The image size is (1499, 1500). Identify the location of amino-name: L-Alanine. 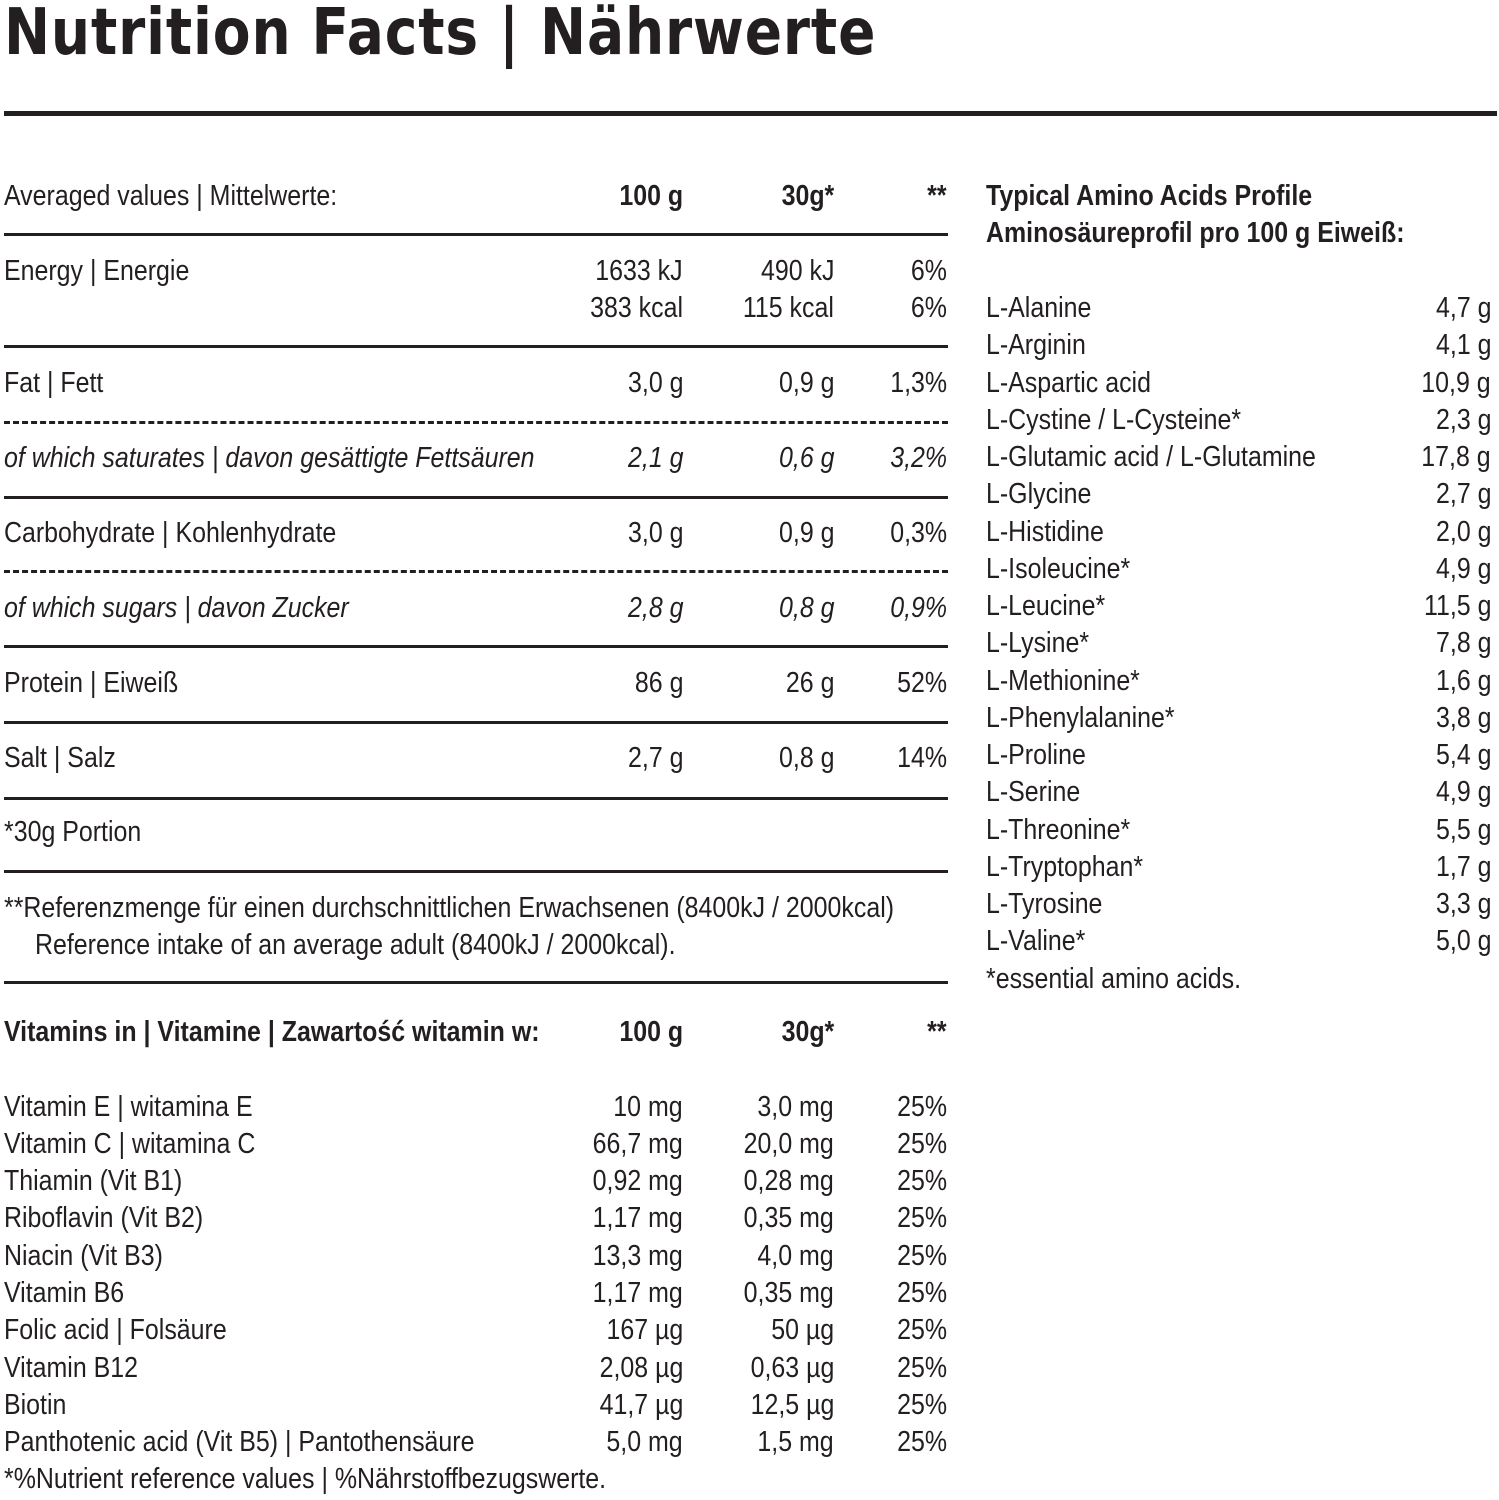
(1039, 308).